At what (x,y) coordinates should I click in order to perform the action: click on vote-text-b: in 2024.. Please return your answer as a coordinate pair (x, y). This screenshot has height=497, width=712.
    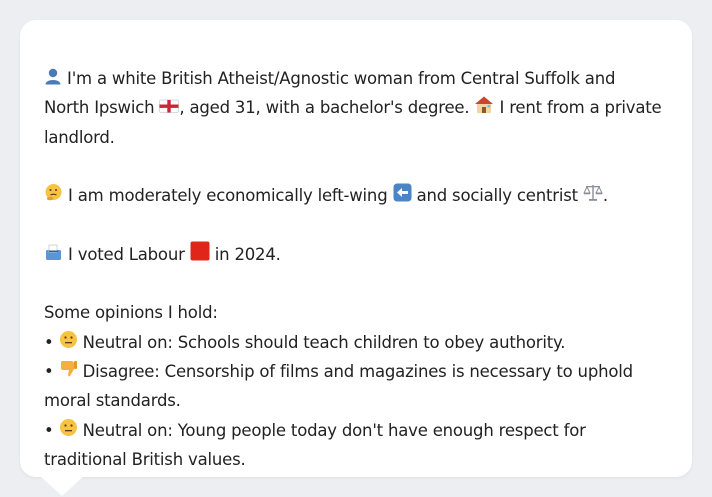
    Looking at the image, I should click on (247, 254).